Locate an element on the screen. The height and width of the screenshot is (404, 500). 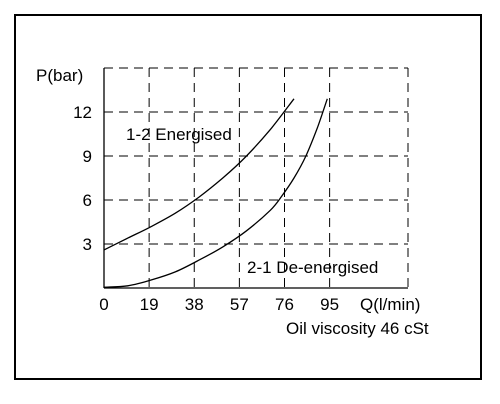
y-tick-label: 9 is located at coordinates (87, 156).